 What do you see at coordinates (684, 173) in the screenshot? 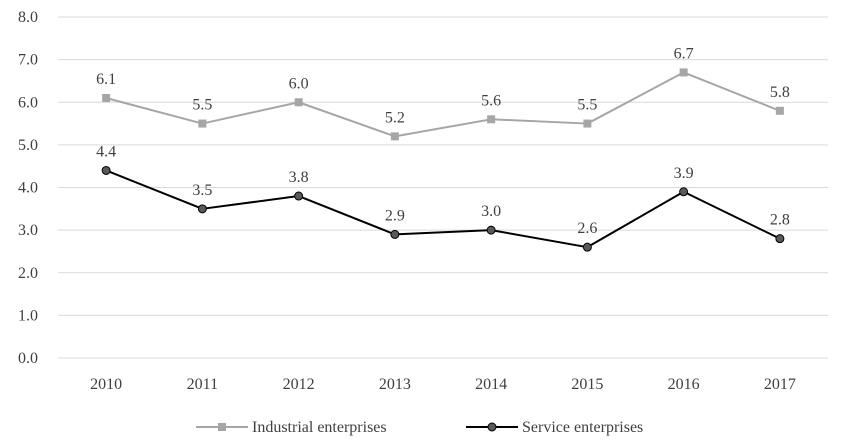
I see `data-label: 3.9` at bounding box center [684, 173].